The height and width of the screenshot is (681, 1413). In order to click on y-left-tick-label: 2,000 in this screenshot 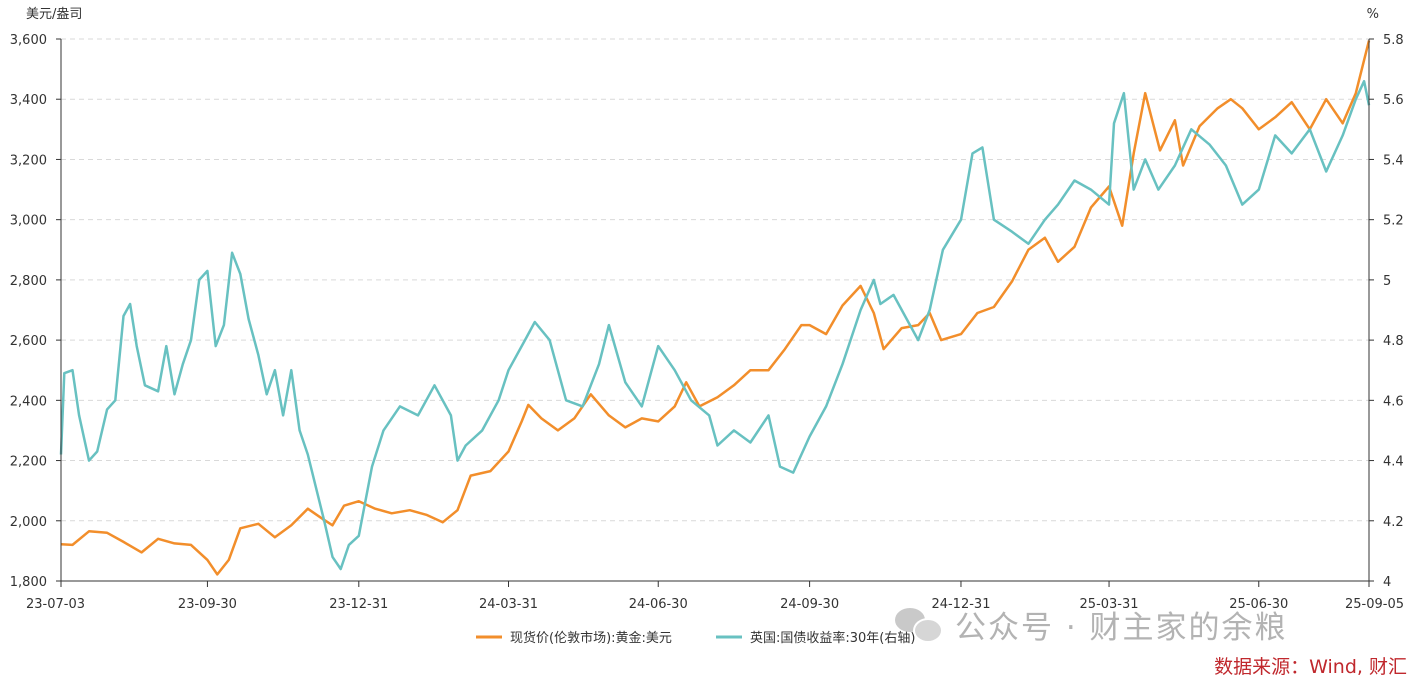, I will do `click(28, 522)`.